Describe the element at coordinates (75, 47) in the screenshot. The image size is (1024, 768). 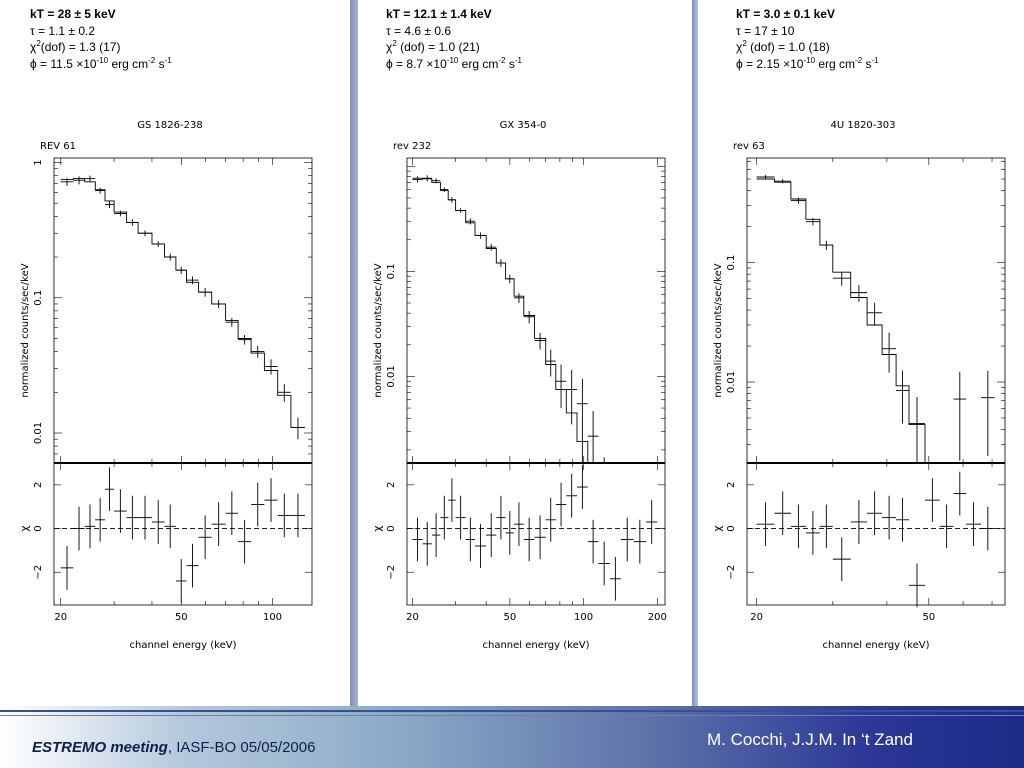
I see `chi2-value: χ2(dof) = 1.3 (17)` at that location.